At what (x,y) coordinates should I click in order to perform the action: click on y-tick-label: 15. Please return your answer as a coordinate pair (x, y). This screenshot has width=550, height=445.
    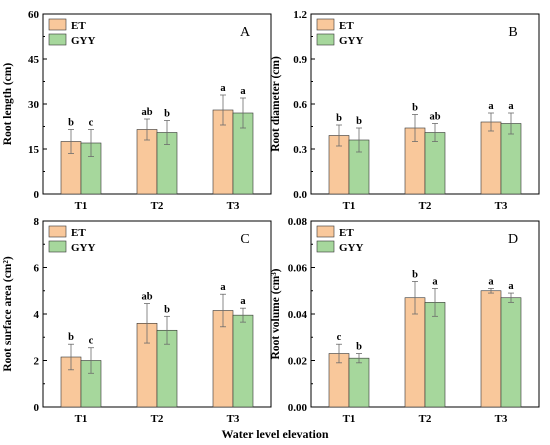
    Looking at the image, I should click on (34, 150).